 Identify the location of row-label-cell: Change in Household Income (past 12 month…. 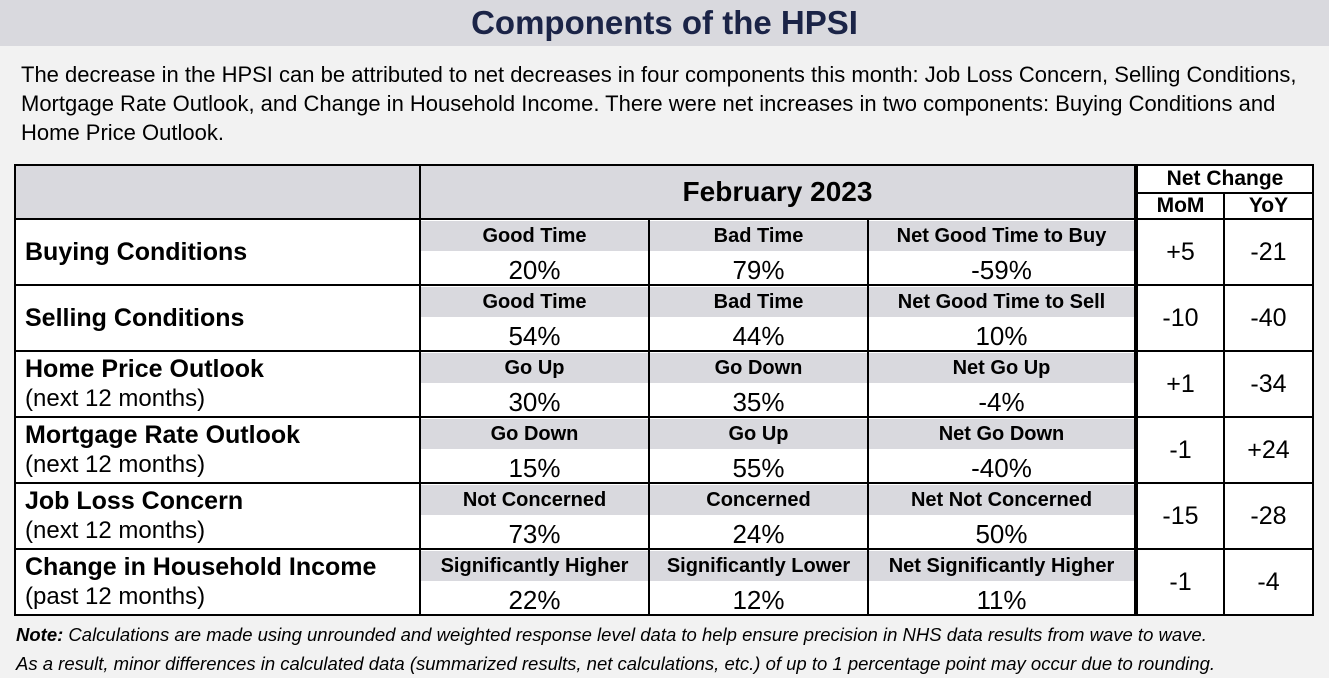
(217, 582).